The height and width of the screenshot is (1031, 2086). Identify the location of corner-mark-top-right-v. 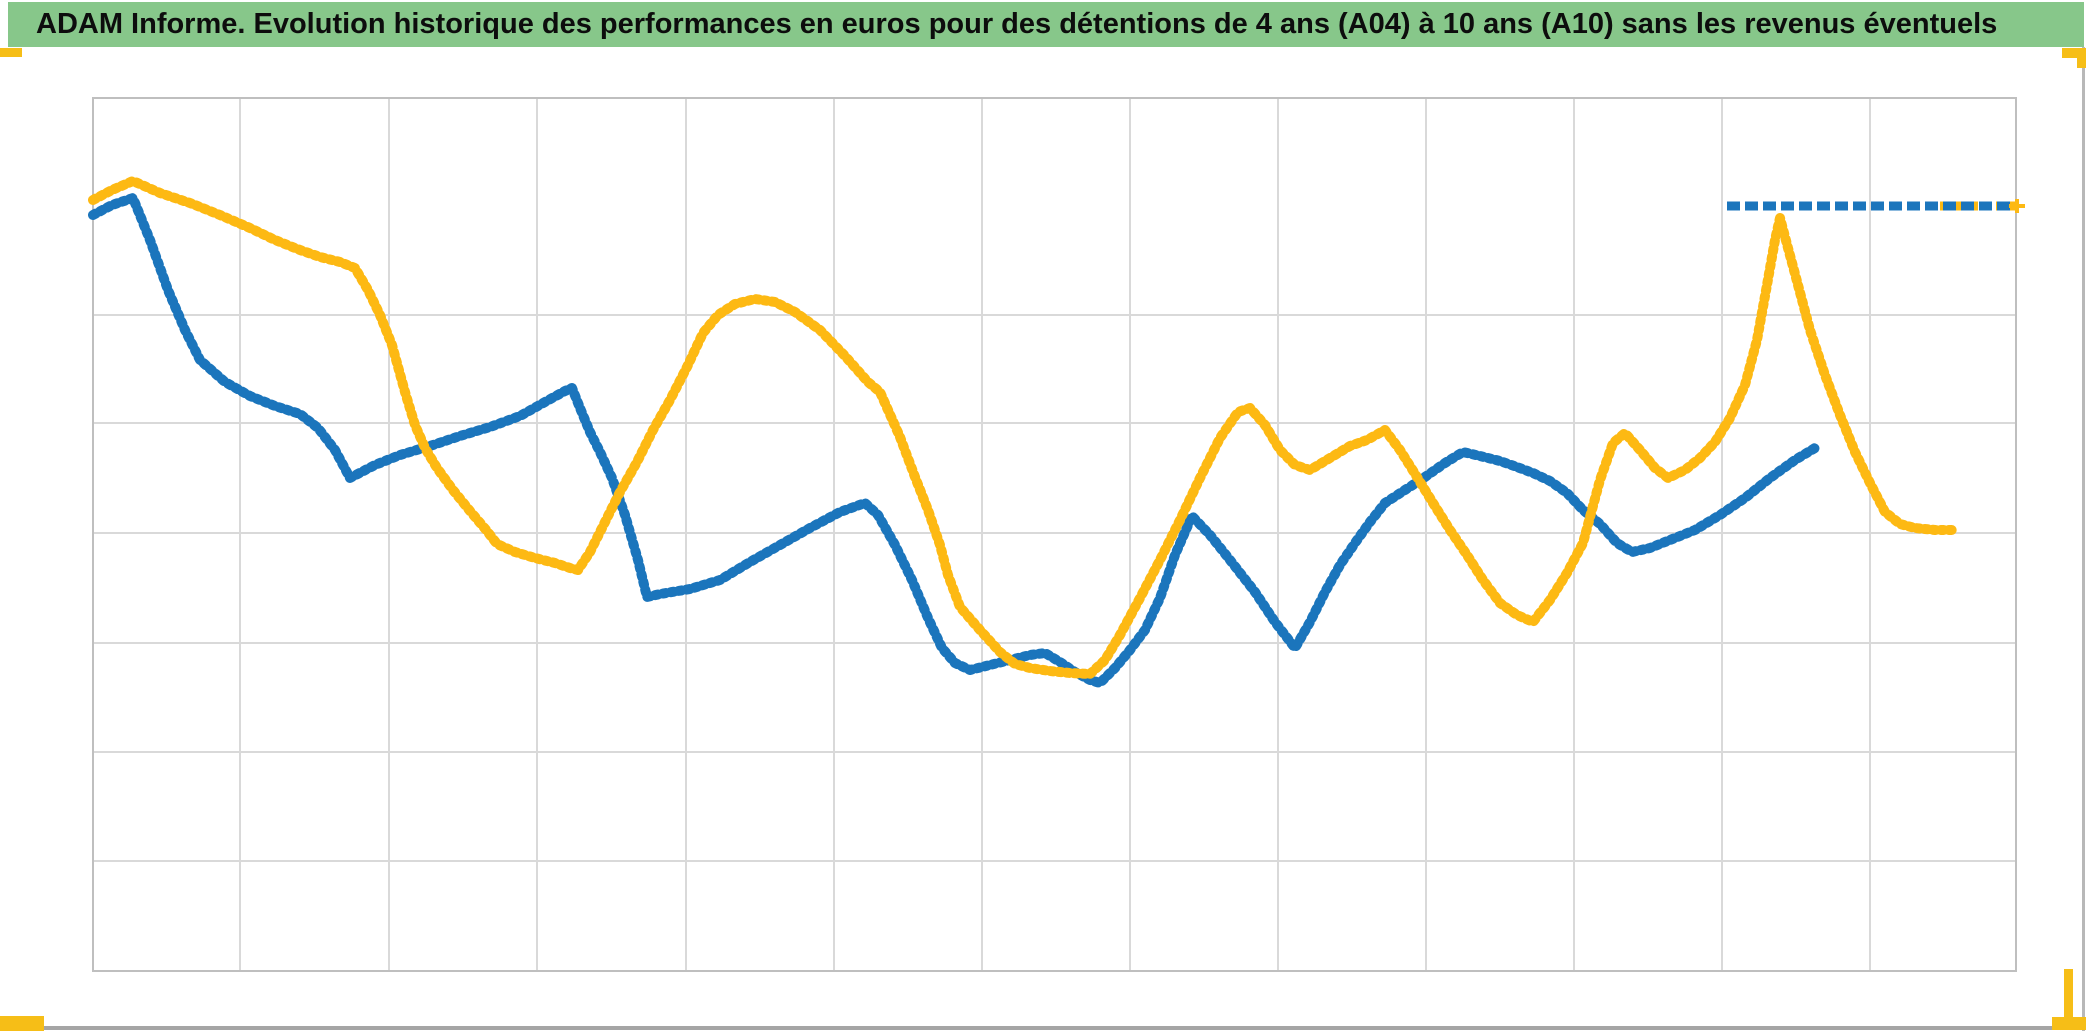
(2081, 58).